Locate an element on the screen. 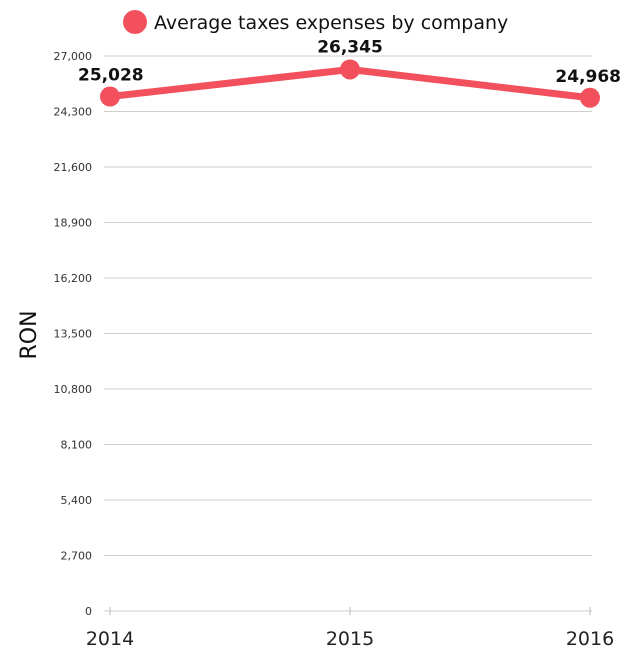 This screenshot has height=651, width=632. y-tick-label: 16,200 is located at coordinates (73, 278).